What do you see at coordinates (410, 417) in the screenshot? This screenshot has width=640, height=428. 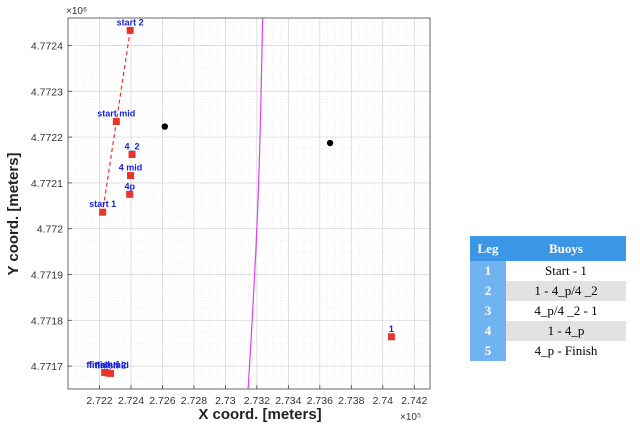 I see `x-exponent-label: ×10⁵` at bounding box center [410, 417].